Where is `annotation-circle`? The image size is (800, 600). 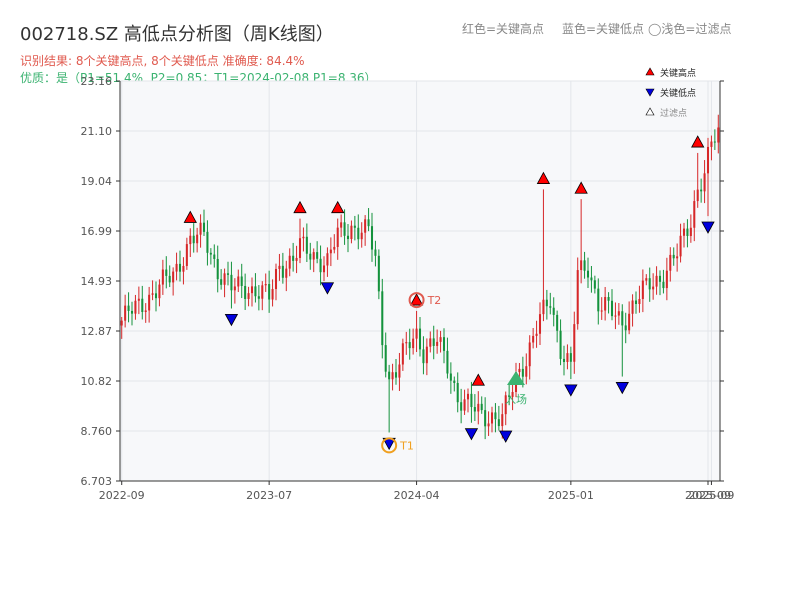 annotation-circle is located at coordinates (416, 300).